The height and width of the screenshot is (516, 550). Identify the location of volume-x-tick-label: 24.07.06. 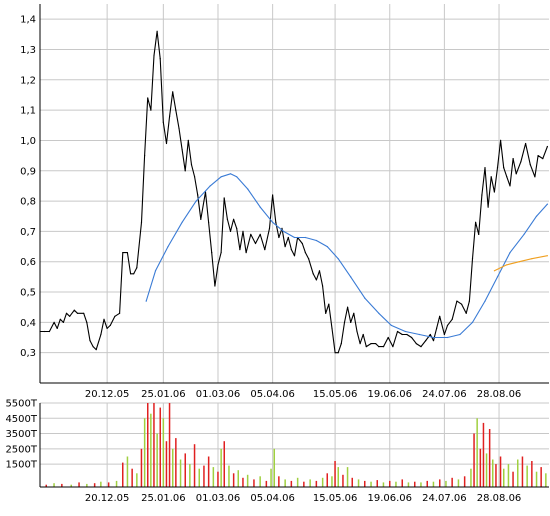
(444, 498).